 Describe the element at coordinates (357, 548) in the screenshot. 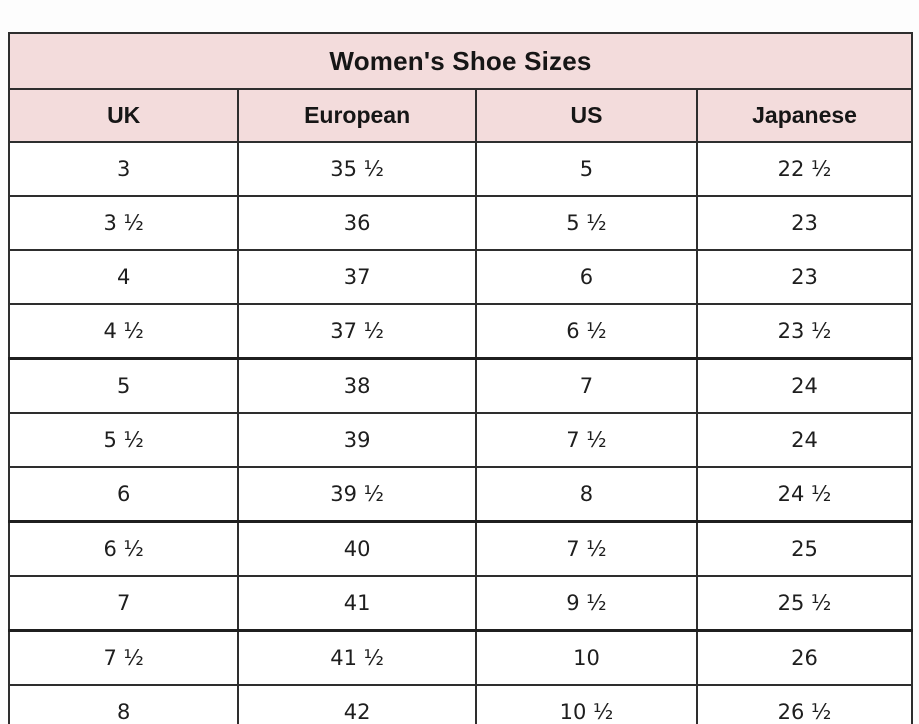

I see `table-cell: 40` at that location.